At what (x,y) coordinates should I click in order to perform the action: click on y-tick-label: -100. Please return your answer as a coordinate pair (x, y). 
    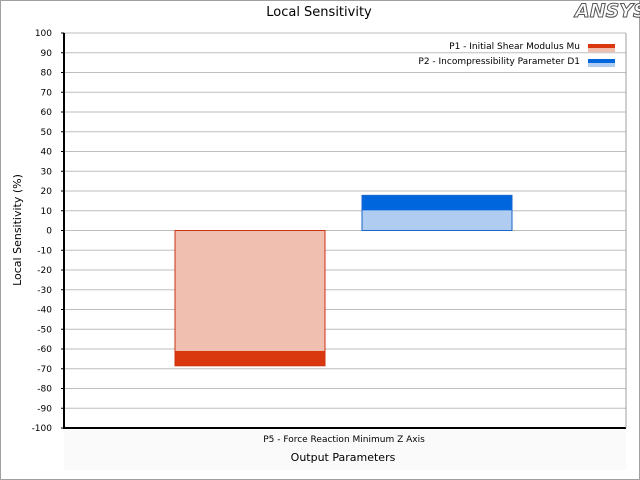
    Looking at the image, I should click on (42, 429).